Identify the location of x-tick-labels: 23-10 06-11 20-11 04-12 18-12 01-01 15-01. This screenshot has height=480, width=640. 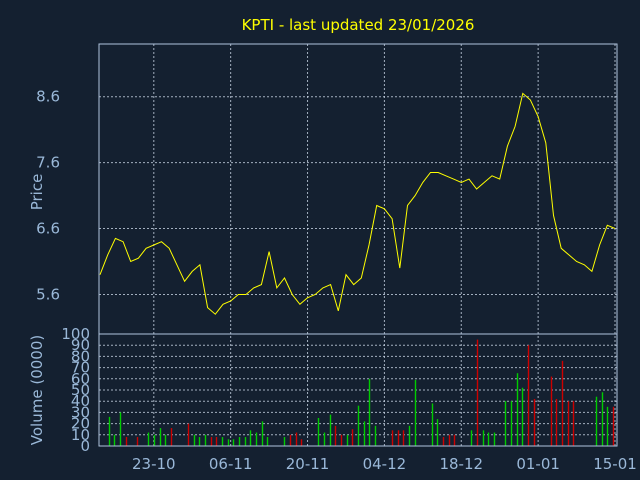
(384, 464).